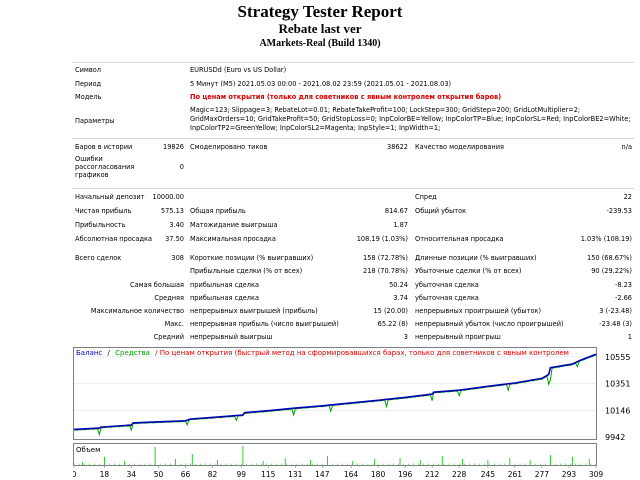 This screenshot has width=640, height=480. I want to click on x-tick-label: 245, so click(488, 474).